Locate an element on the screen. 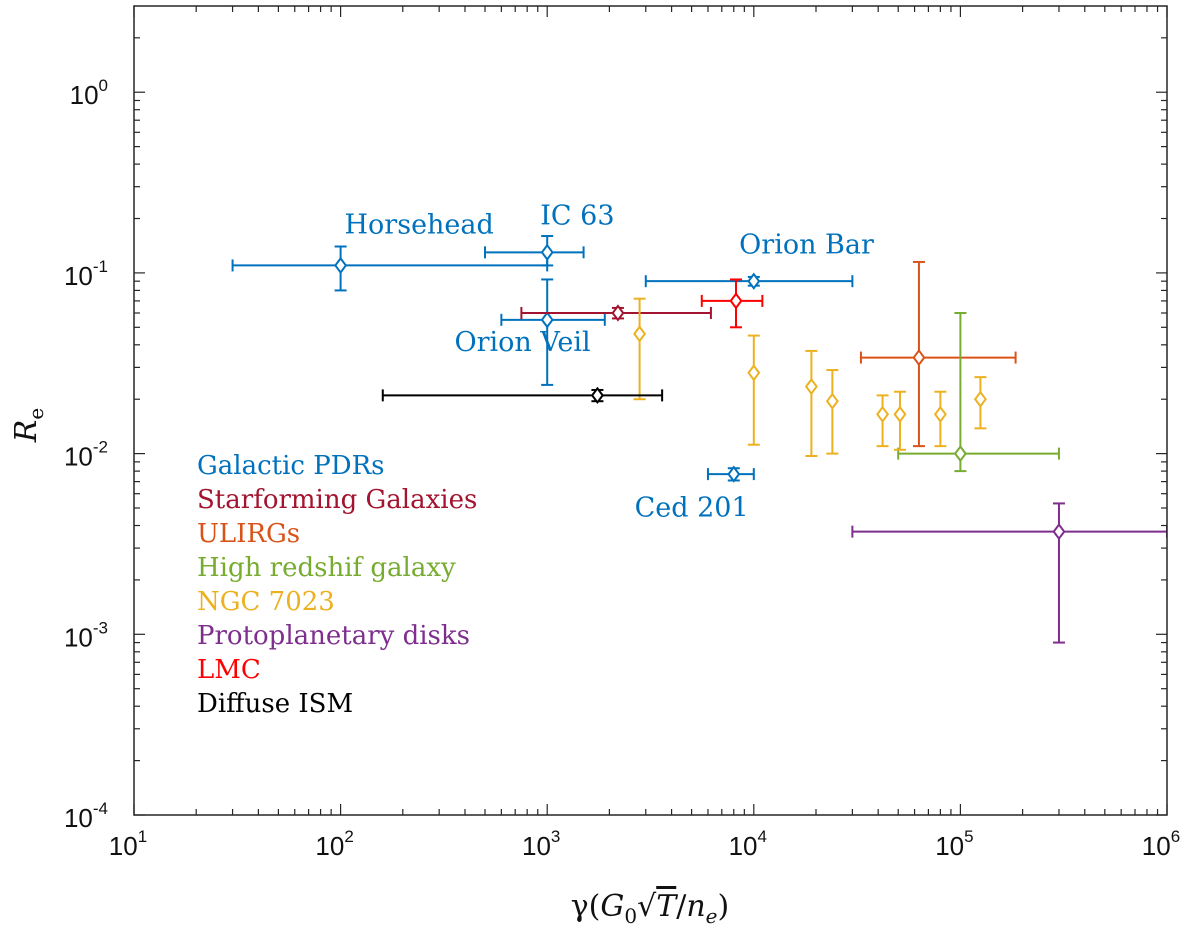 Image resolution: width=1200 pixels, height=934 pixels. y-tick-label: 10⁻² is located at coordinates (86, 455).